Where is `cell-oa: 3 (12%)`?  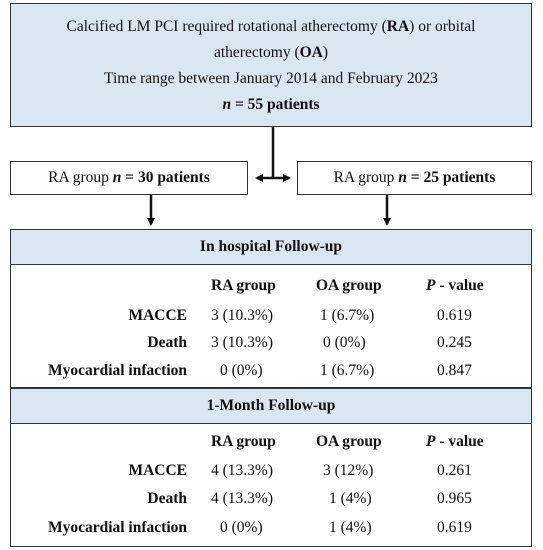
cell-oa: 3 (12%) is located at coordinates (348, 470).